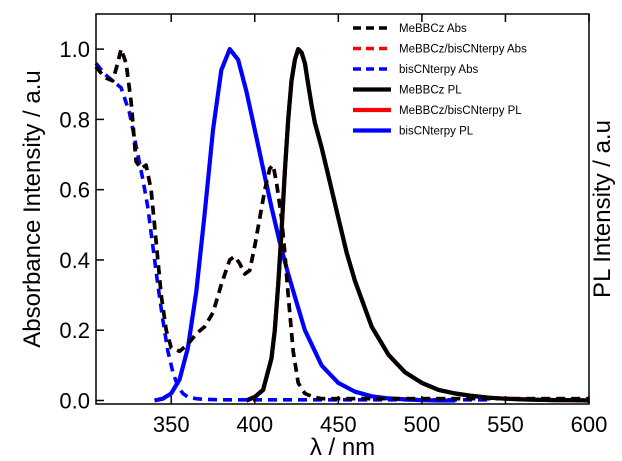 This screenshot has height=461, width=622. Describe the element at coordinates (74, 330) in the screenshot. I see `y-tick-label: 0.2` at that location.